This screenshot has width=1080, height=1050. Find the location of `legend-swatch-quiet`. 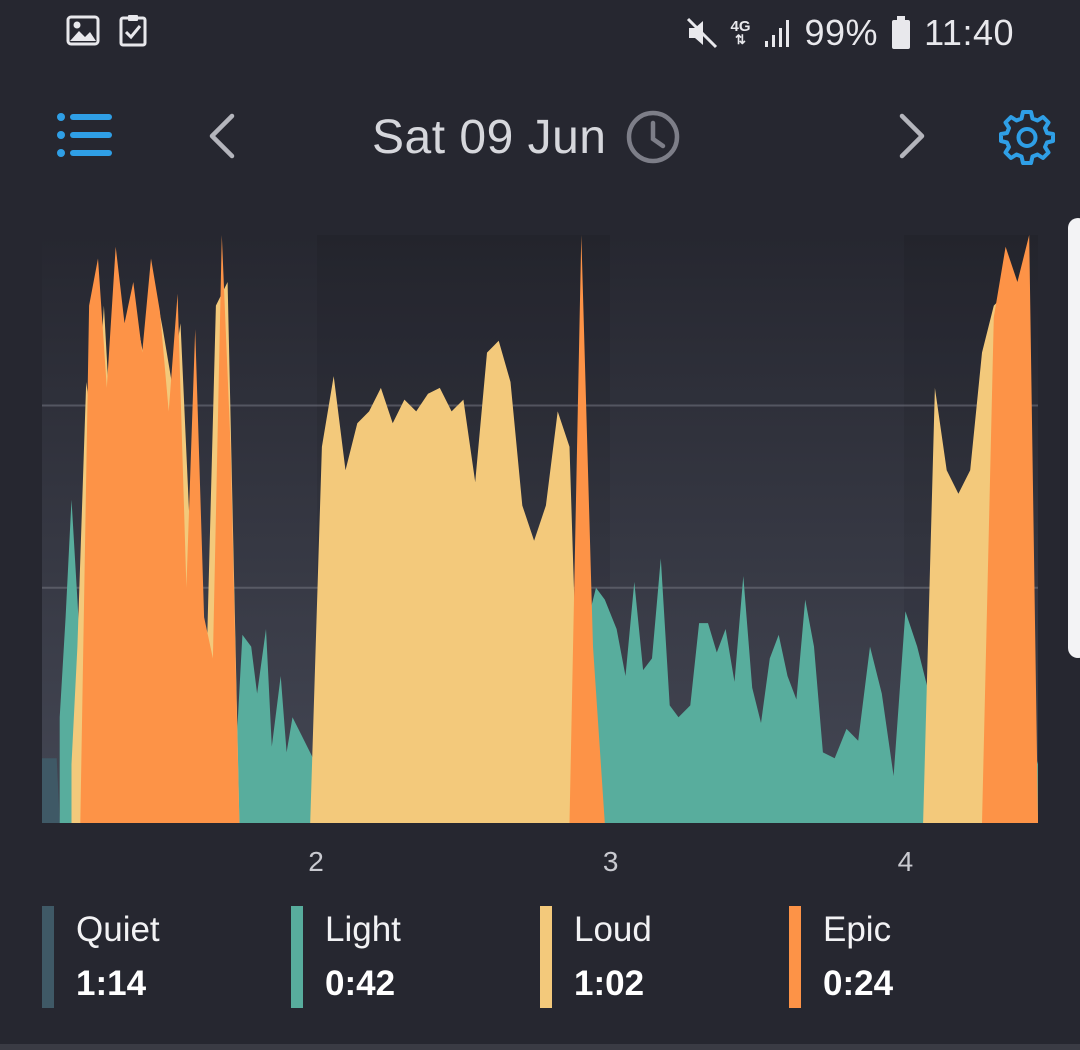

legend-swatch-quiet is located at coordinates (48, 957).